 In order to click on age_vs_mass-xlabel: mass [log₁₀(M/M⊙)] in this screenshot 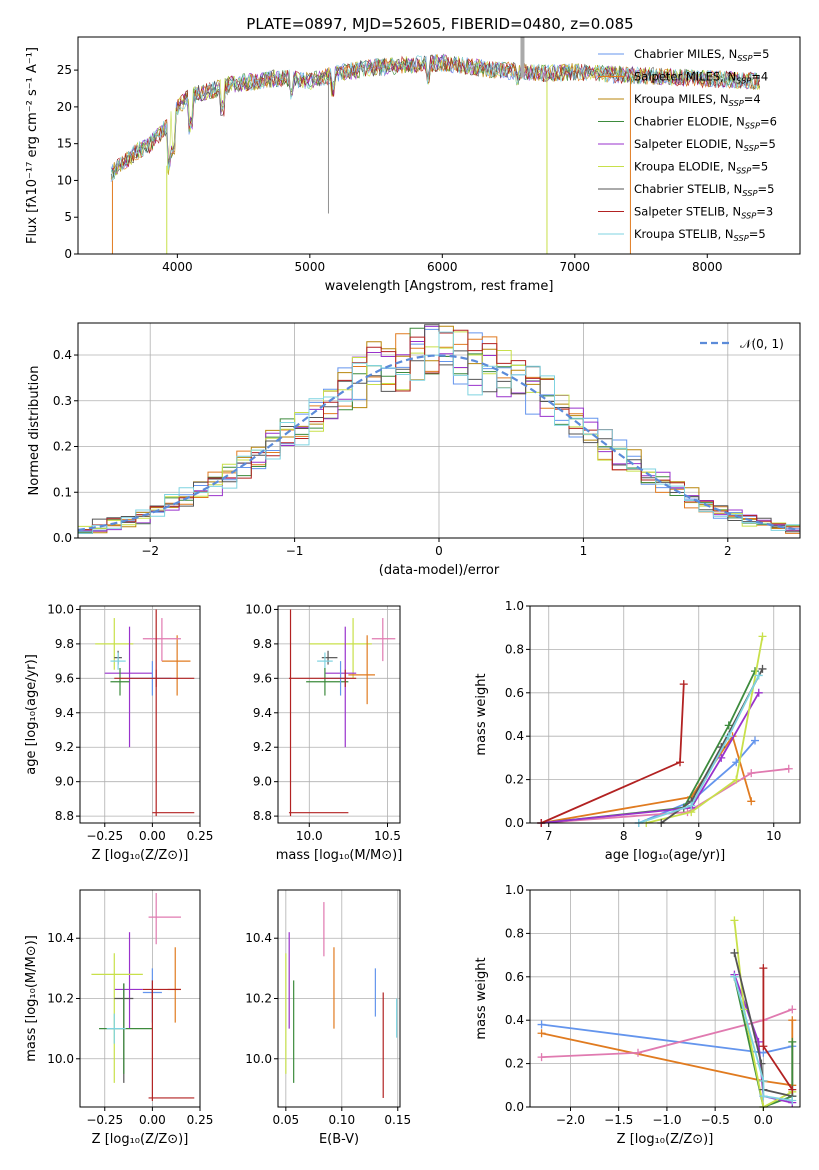, I will do `click(339, 855)`.